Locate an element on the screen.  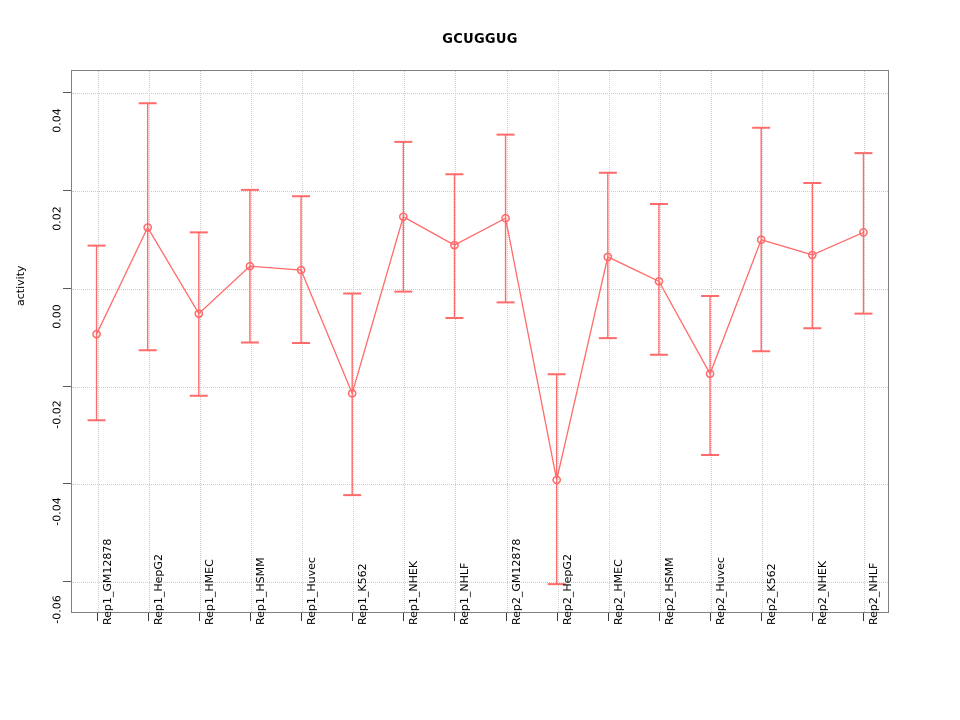
x-axis-label-rep1_nhlf: Rep1_NHLF is located at coordinates (465, 593).